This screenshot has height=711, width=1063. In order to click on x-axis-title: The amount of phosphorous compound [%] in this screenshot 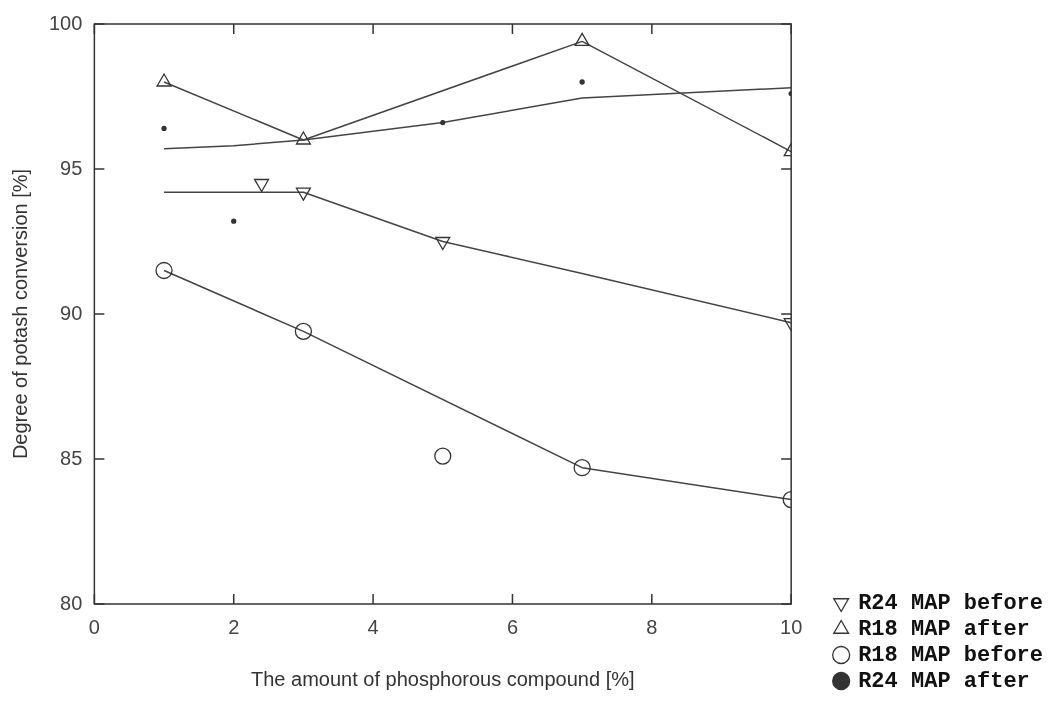, I will do `click(442, 678)`.